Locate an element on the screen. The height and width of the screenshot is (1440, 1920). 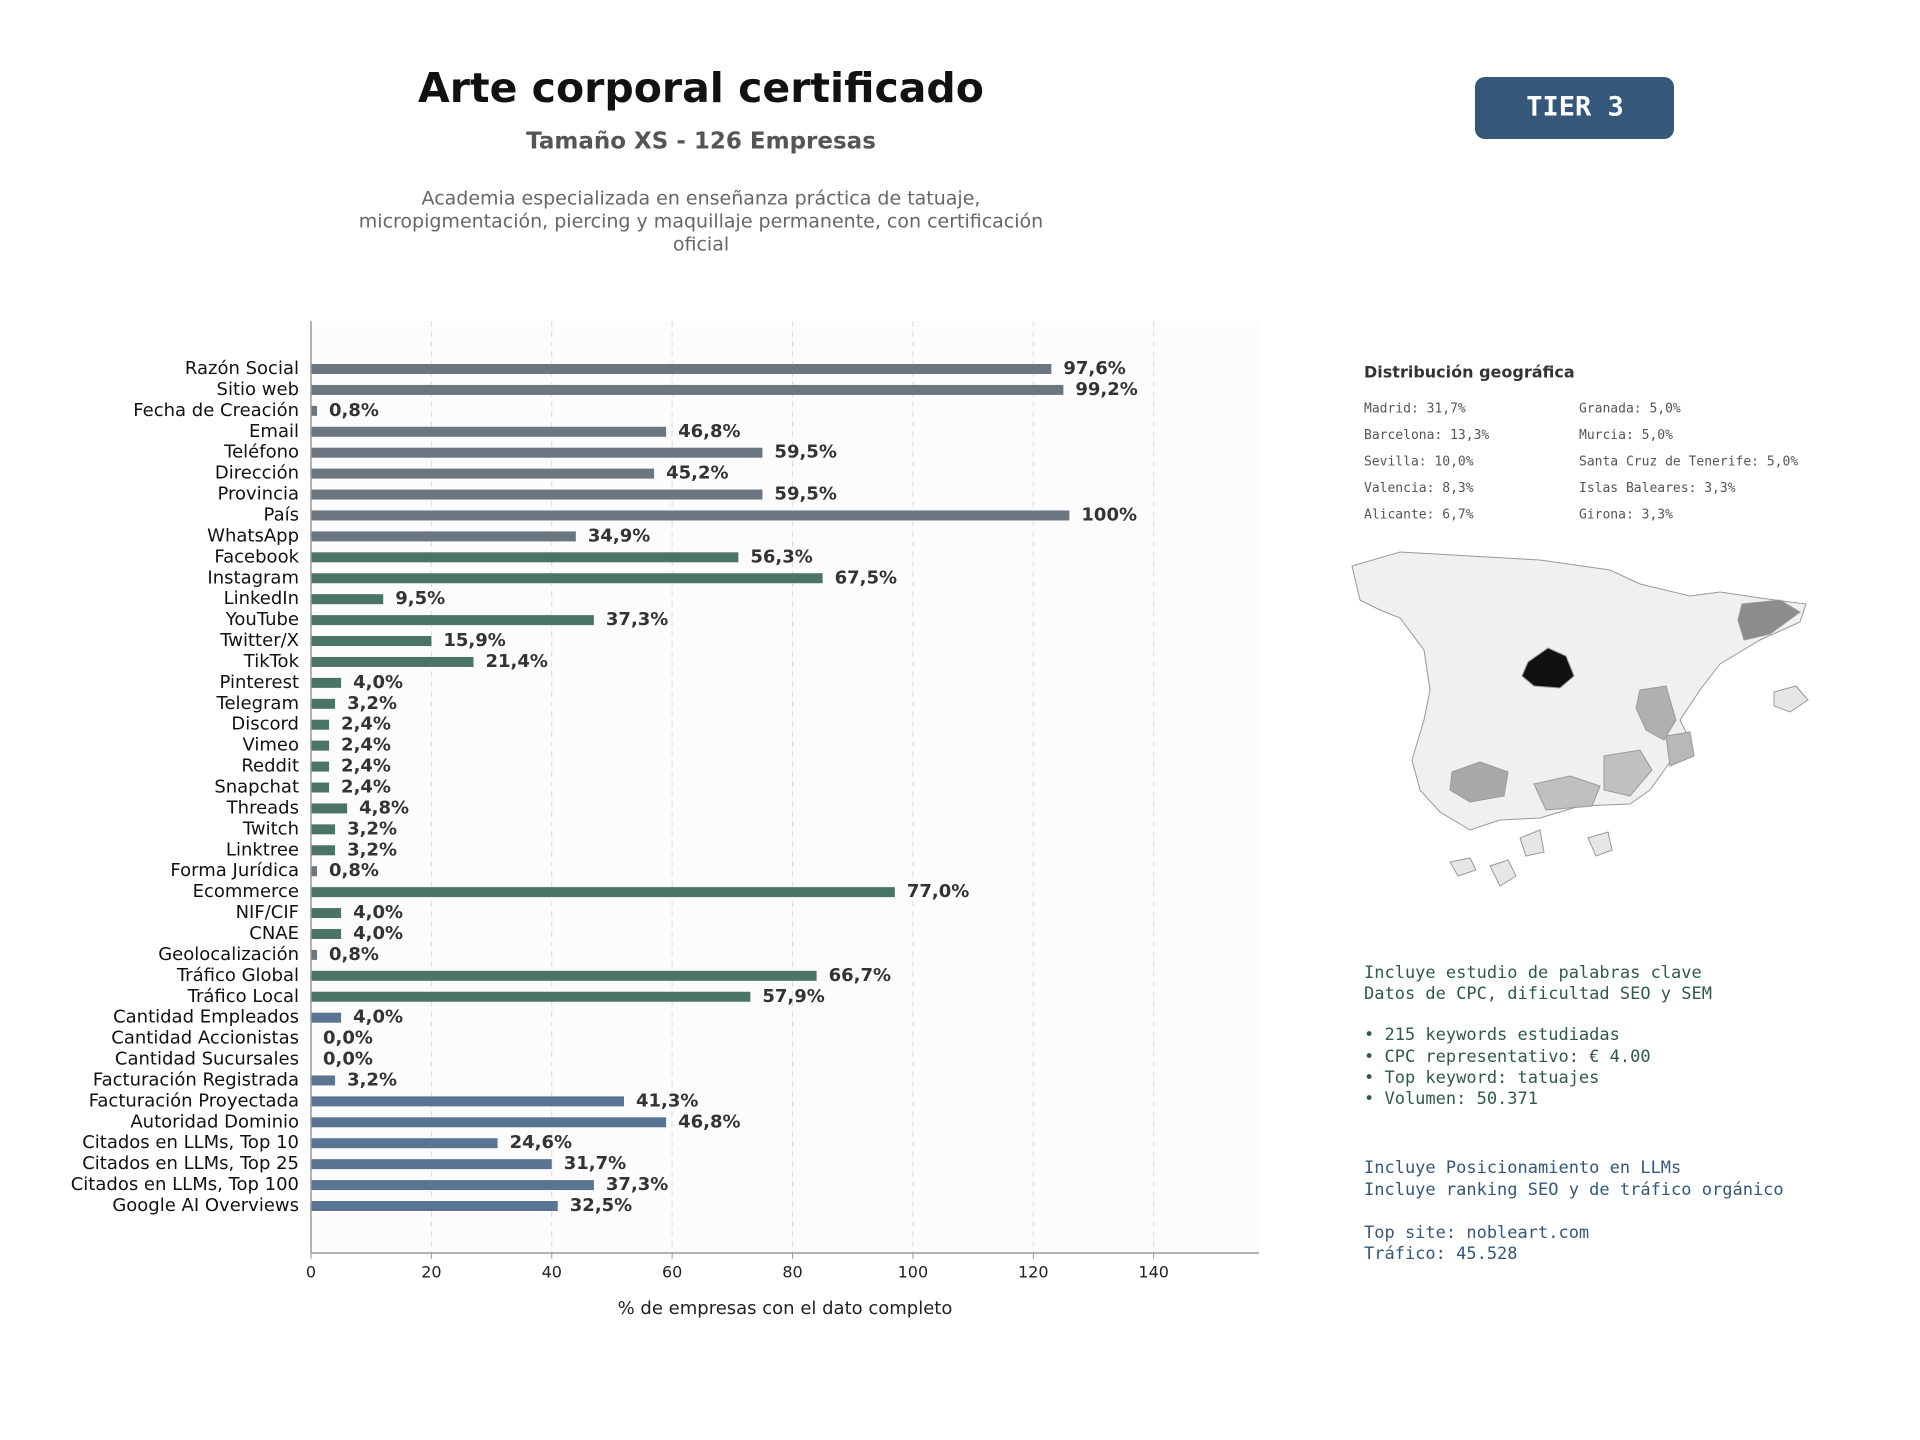
x-tick-label: 80 is located at coordinates (792, 1272).